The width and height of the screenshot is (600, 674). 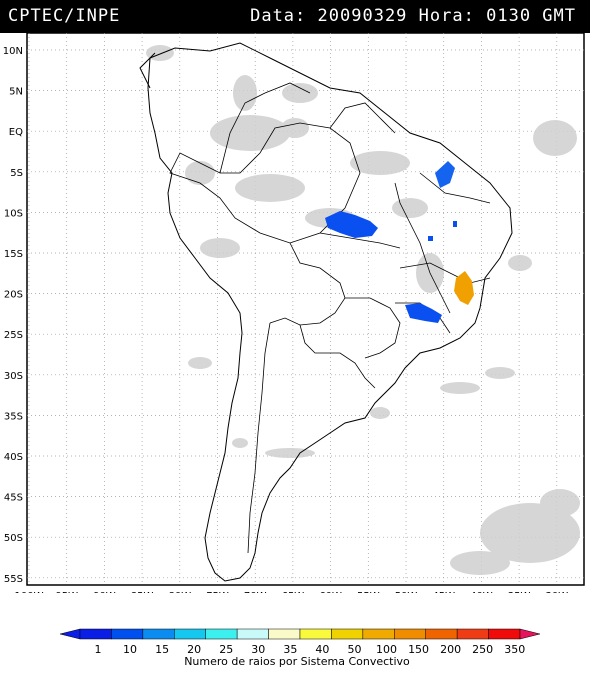 I want to click on legend-colorbar, so click(x=300, y=634).